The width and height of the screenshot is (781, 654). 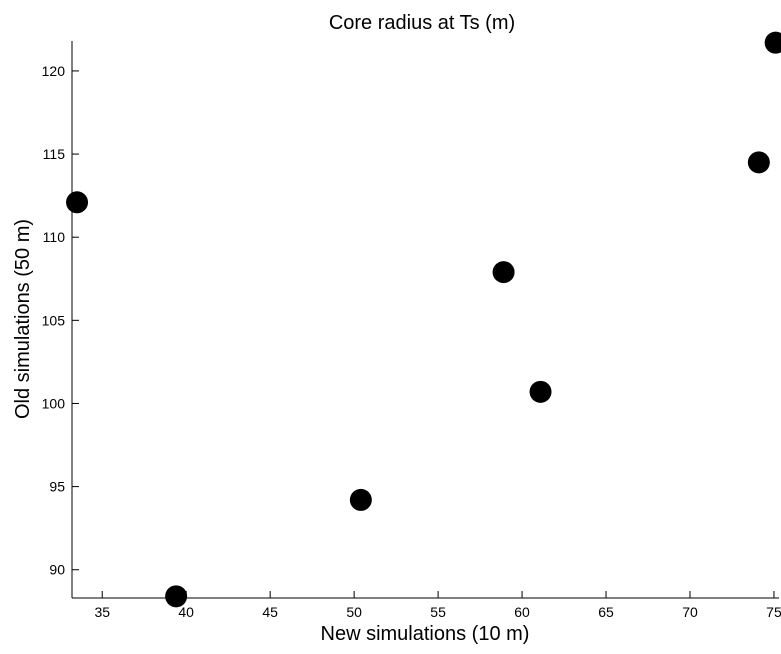 What do you see at coordinates (23, 319) in the screenshot?
I see `y-axis-title: Old simulations (50 m)` at bounding box center [23, 319].